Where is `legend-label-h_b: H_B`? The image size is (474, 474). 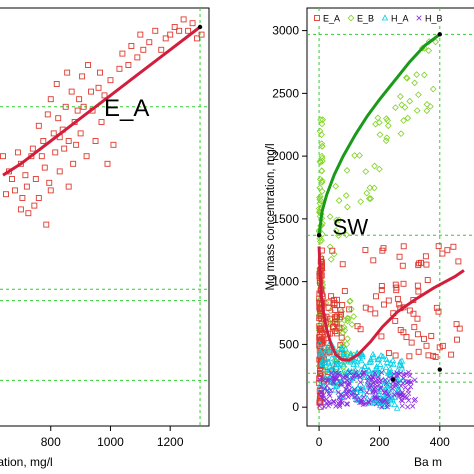 legend-label-h_b: H_B is located at coordinates (434, 19).